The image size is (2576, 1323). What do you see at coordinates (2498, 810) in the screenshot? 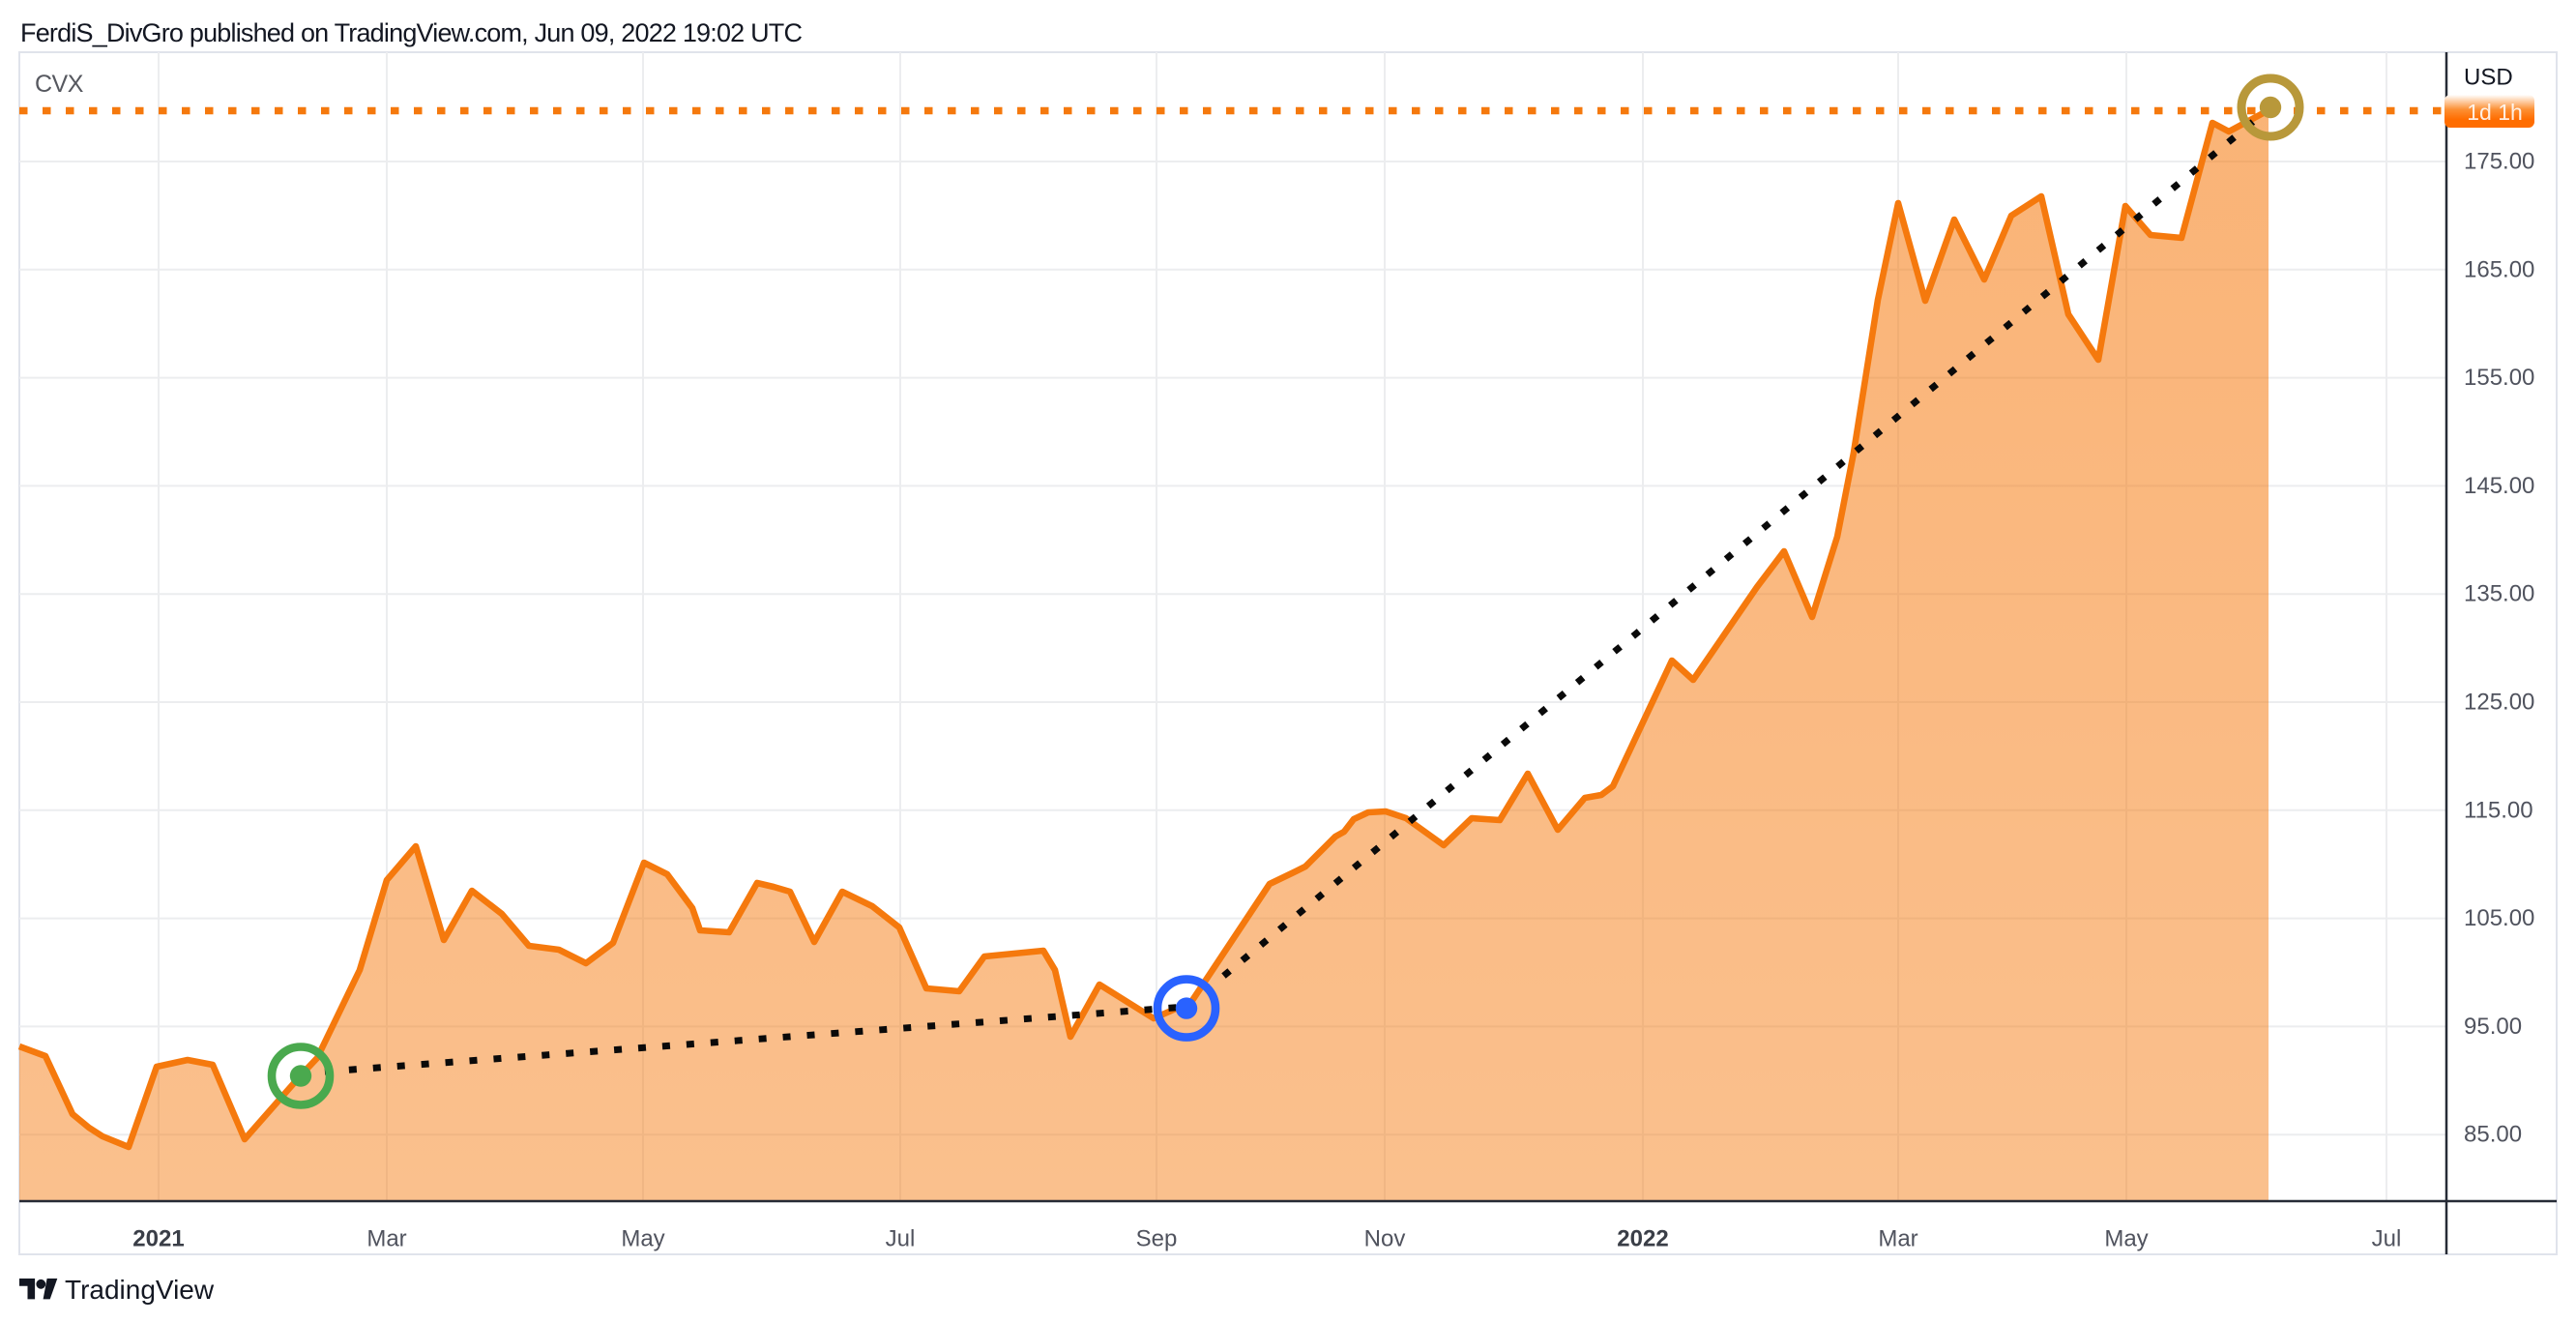
I see `svg-text: 115.00` at bounding box center [2498, 810].